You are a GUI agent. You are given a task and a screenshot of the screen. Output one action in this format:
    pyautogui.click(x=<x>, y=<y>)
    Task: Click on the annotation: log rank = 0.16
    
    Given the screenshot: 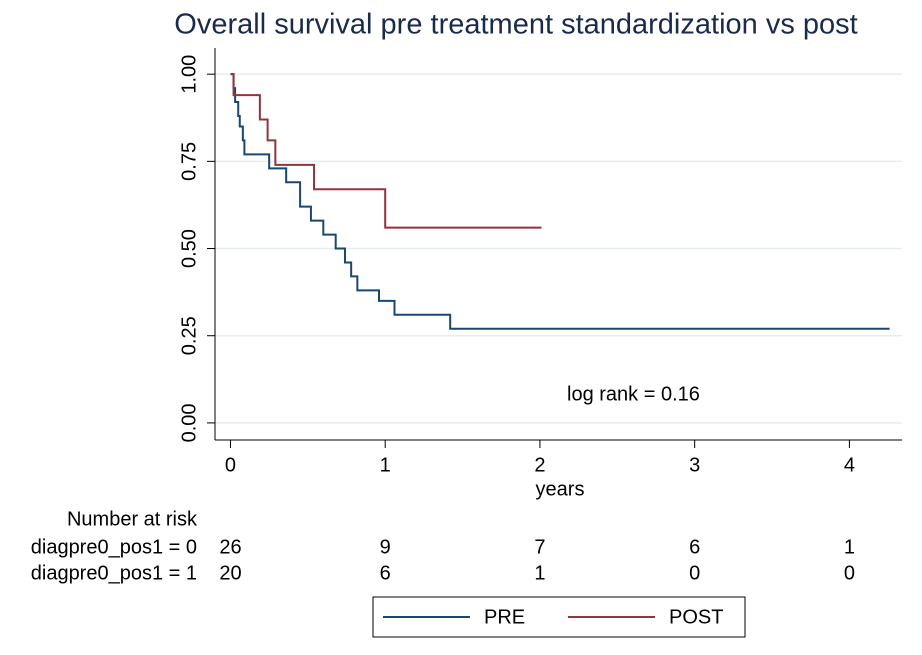 What is the action you would take?
    pyautogui.click(x=633, y=394)
    